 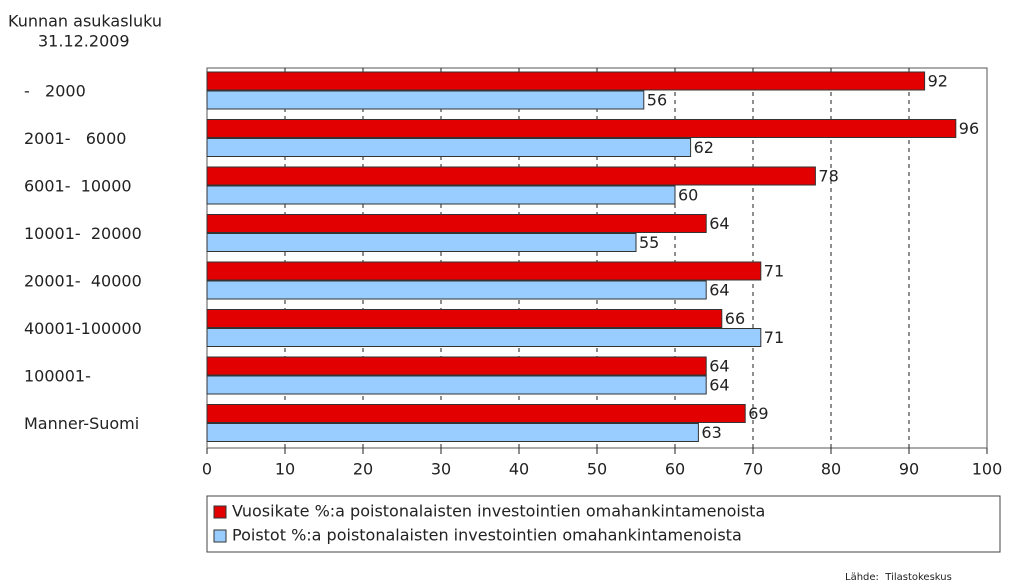 I want to click on y-tick-label: Manner-Suomi, so click(x=81, y=423).